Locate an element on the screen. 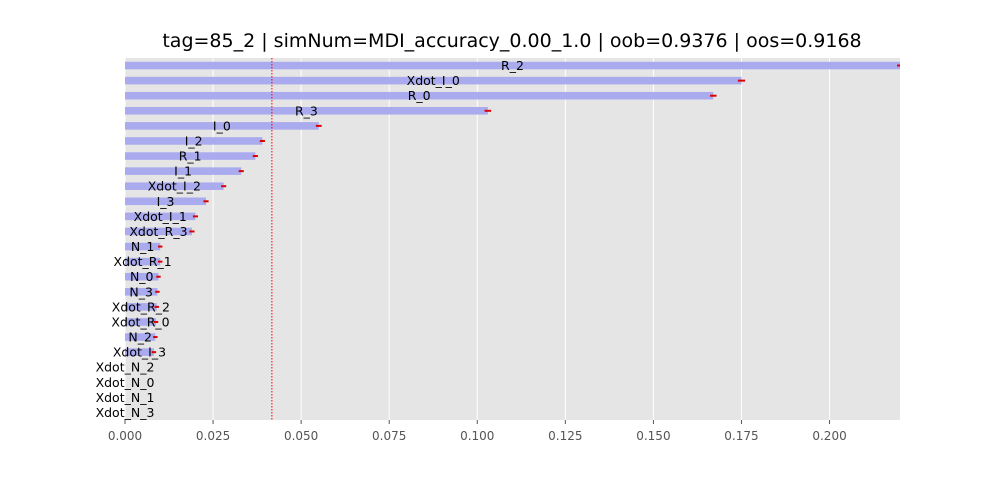 This screenshot has height=480, width=1000. bar-label-I_0: I_0 is located at coordinates (222, 125).